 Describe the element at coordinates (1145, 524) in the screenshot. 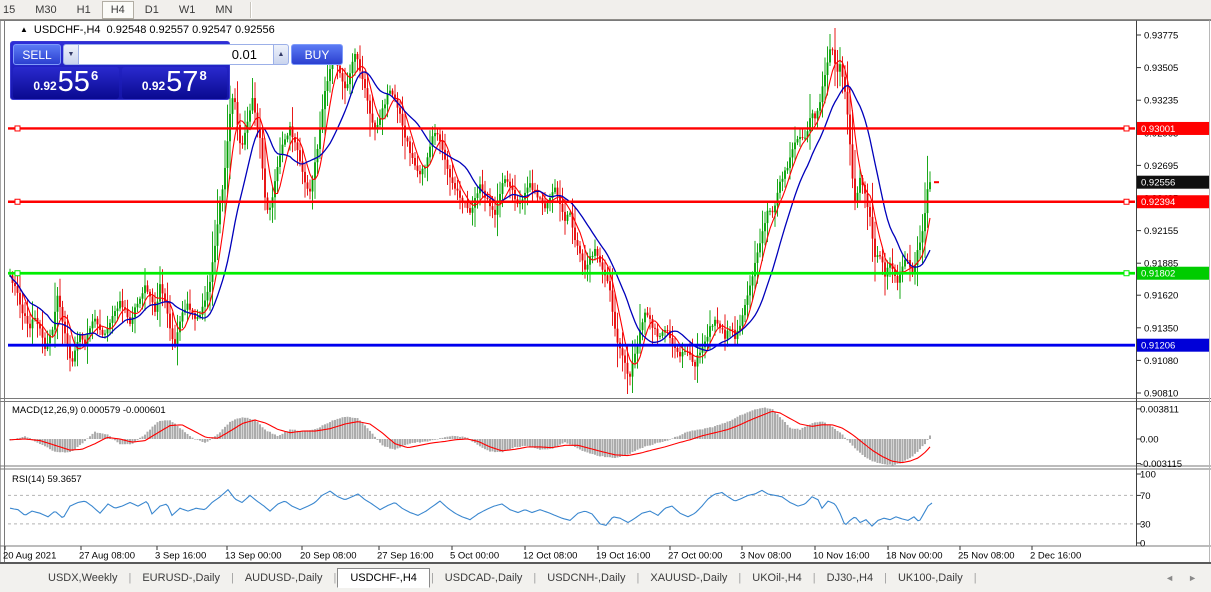

I see `svg-text: 30` at that location.